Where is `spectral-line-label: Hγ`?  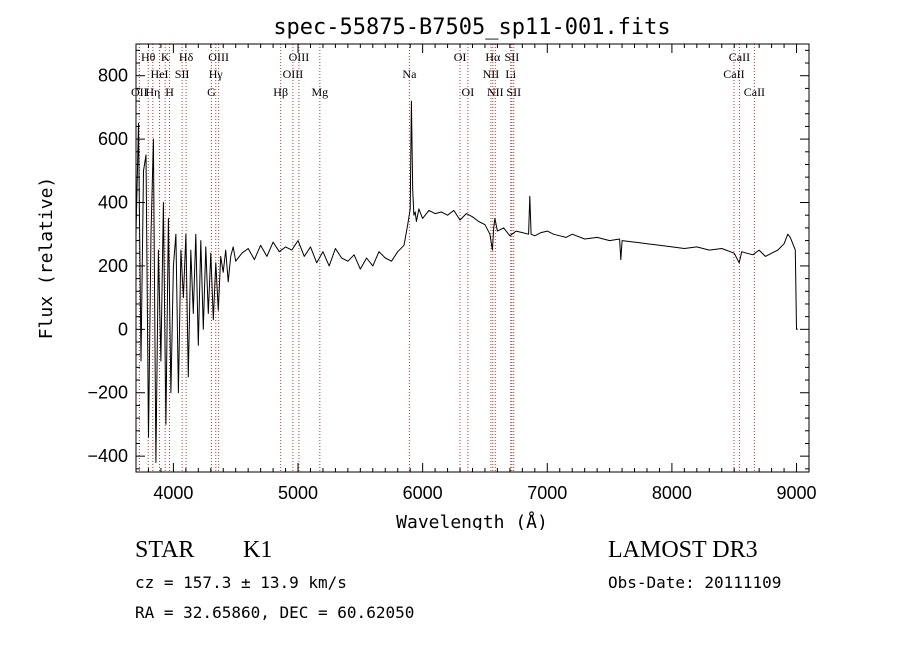
spectral-line-label: Hγ is located at coordinates (216, 74).